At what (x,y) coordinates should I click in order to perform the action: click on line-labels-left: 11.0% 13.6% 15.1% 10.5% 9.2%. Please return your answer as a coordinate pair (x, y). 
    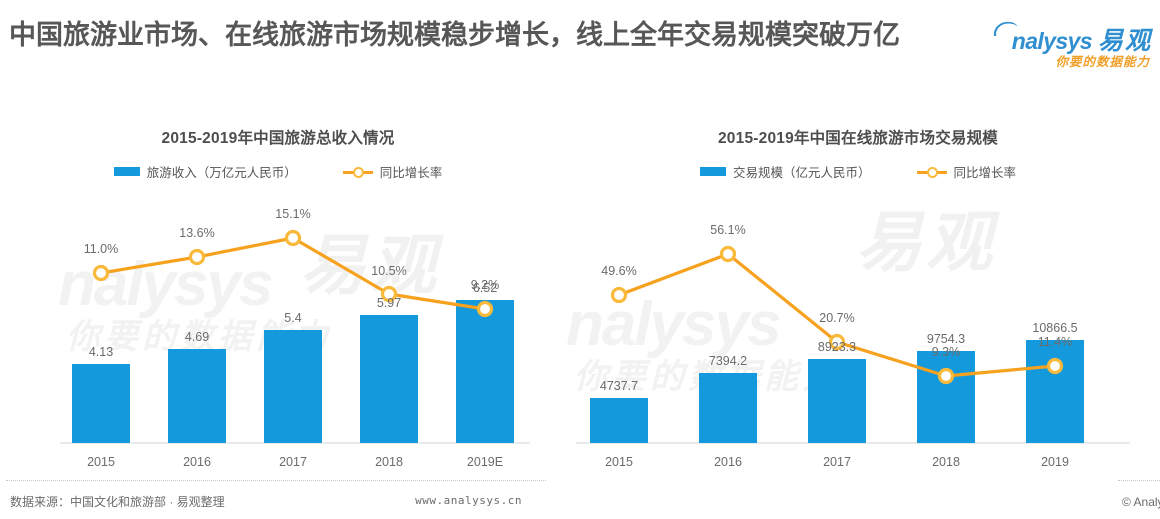
    Looking at the image, I should click on (292, 249).